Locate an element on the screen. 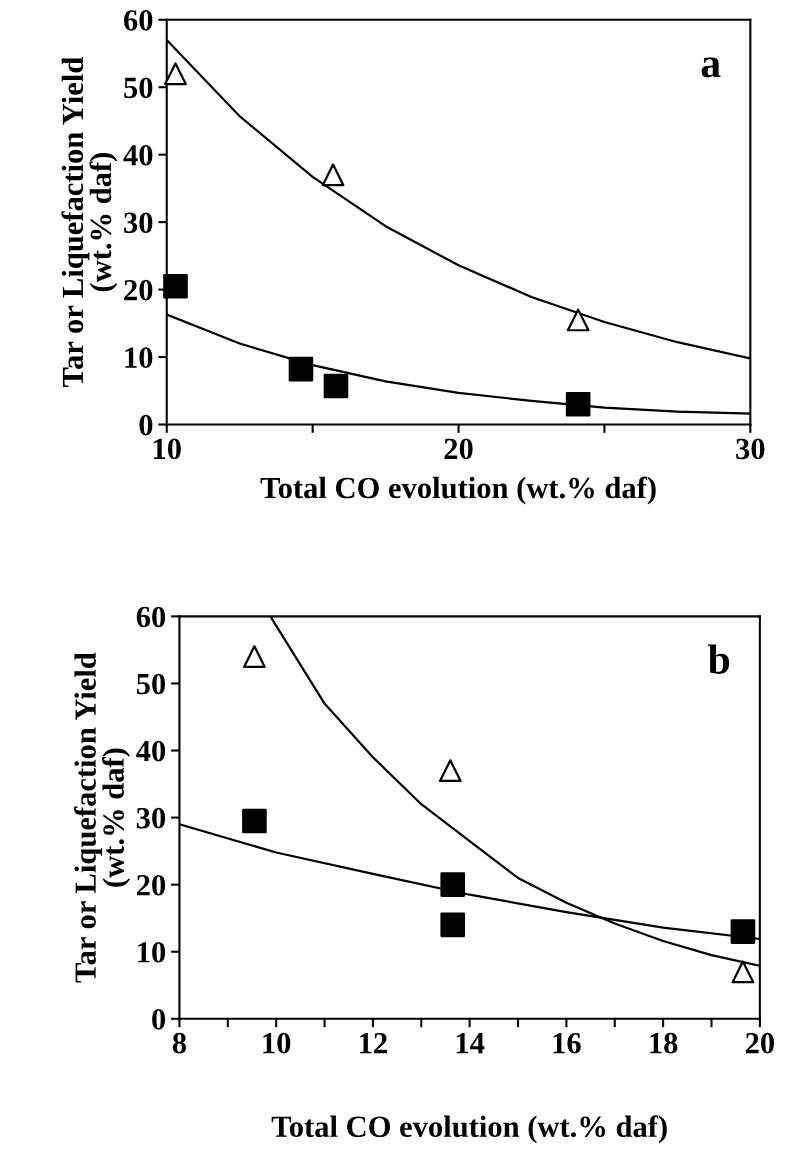 Image resolution: width=794 pixels, height=1163 pixels. annotation: a is located at coordinates (711, 67).